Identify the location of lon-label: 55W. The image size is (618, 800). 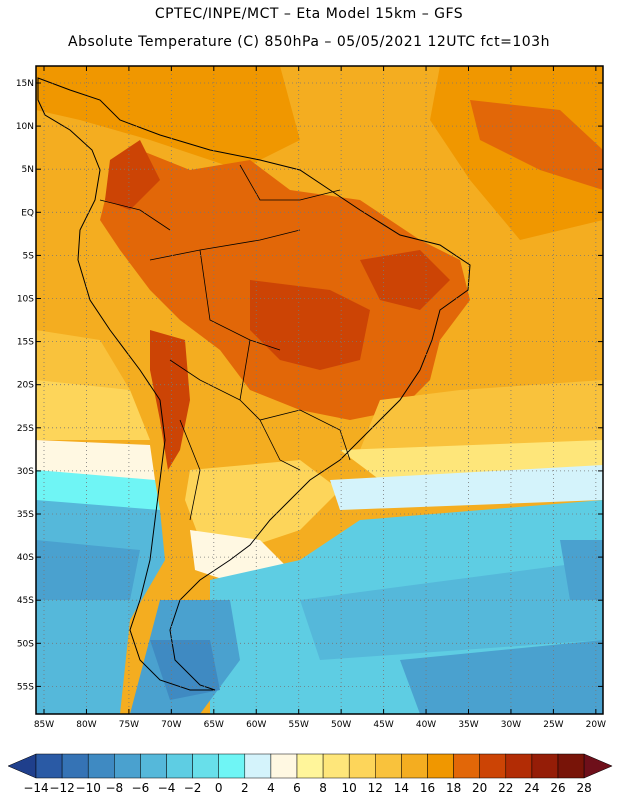
(299, 725).